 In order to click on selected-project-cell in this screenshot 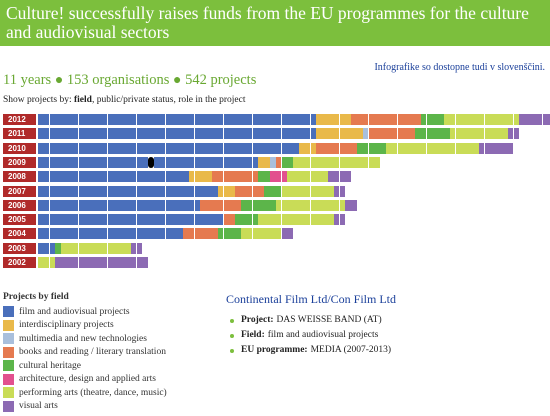, I will do `click(151, 162)`.